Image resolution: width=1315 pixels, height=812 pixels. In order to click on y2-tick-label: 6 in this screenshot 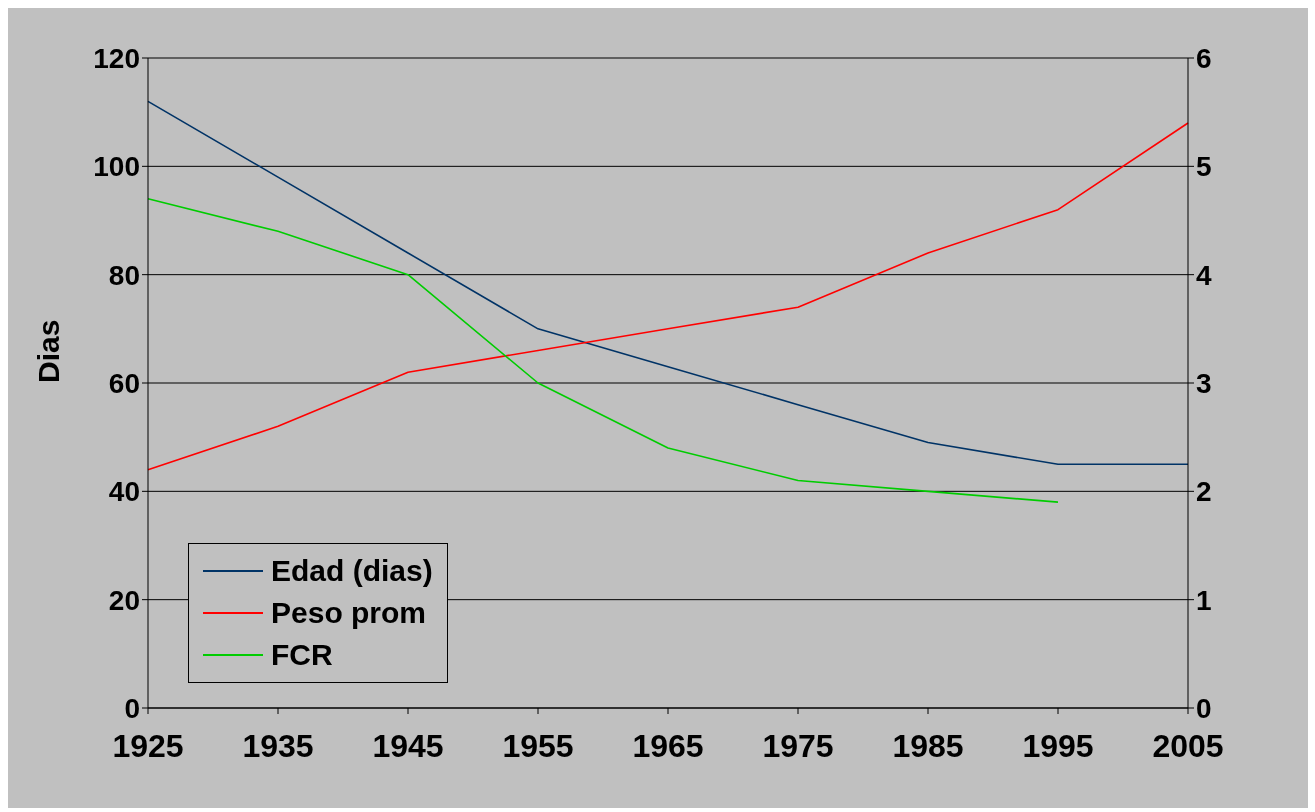, I will do `click(1204, 58)`.